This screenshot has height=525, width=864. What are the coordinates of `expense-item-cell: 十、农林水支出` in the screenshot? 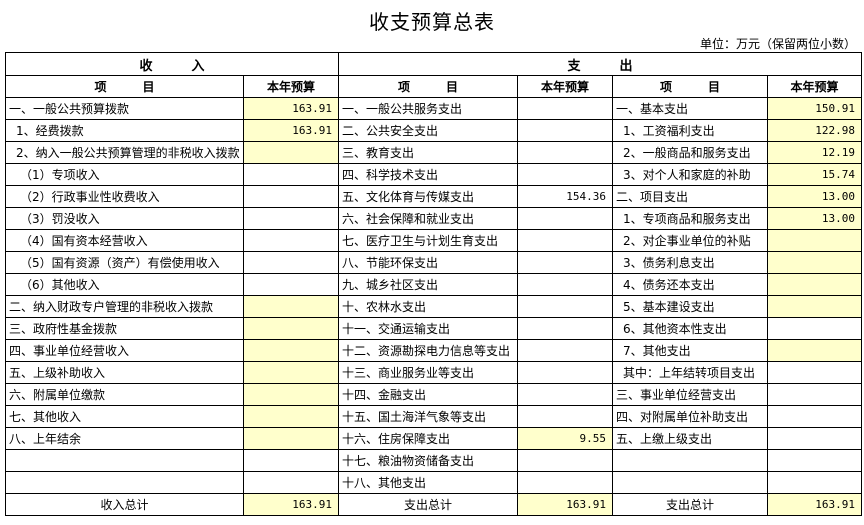 It's located at (428, 306).